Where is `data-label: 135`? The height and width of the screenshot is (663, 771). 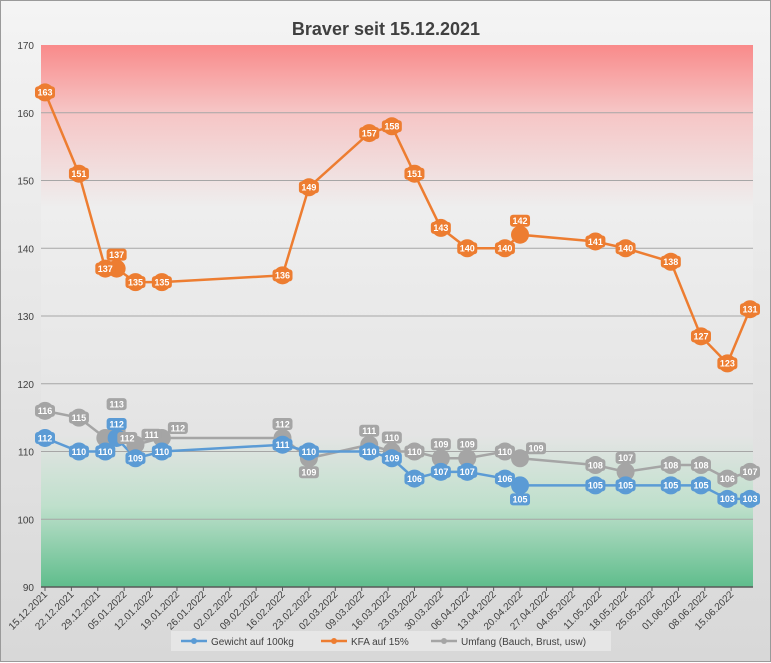 data-label: 135 is located at coordinates (161, 282).